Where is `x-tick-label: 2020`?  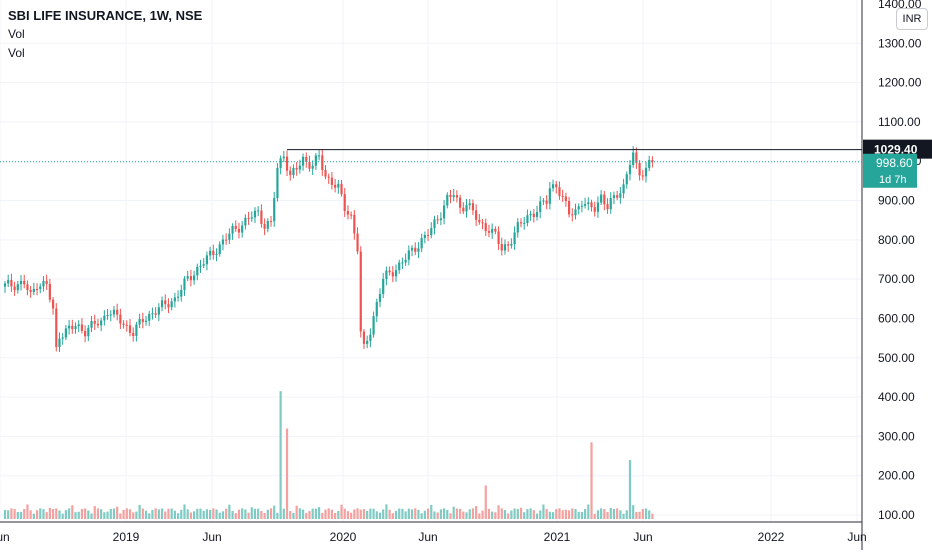 x-tick-label: 2020 is located at coordinates (343, 537).